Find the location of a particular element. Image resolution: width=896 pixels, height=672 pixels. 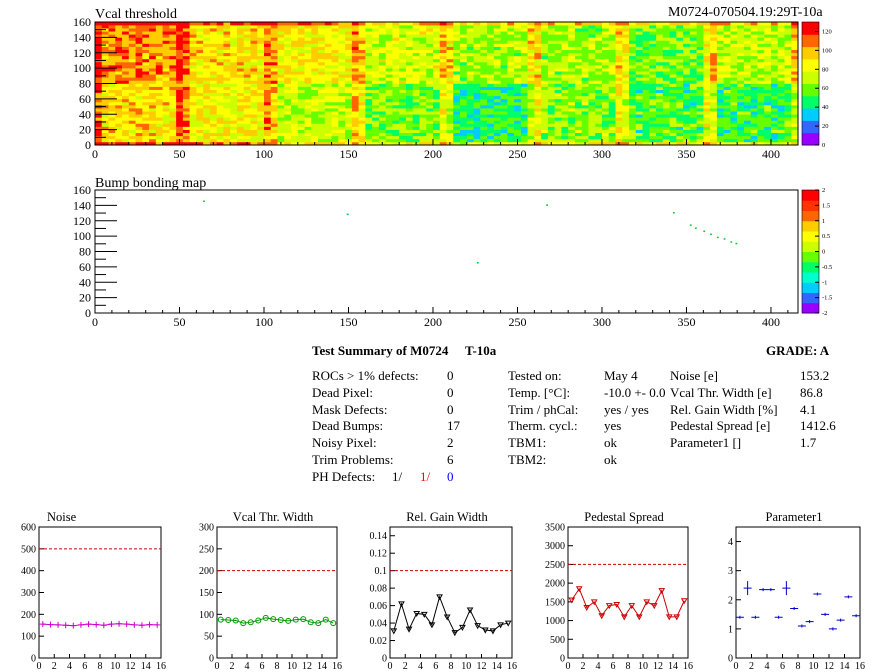

x-tick-label: 300 is located at coordinates (602, 154).